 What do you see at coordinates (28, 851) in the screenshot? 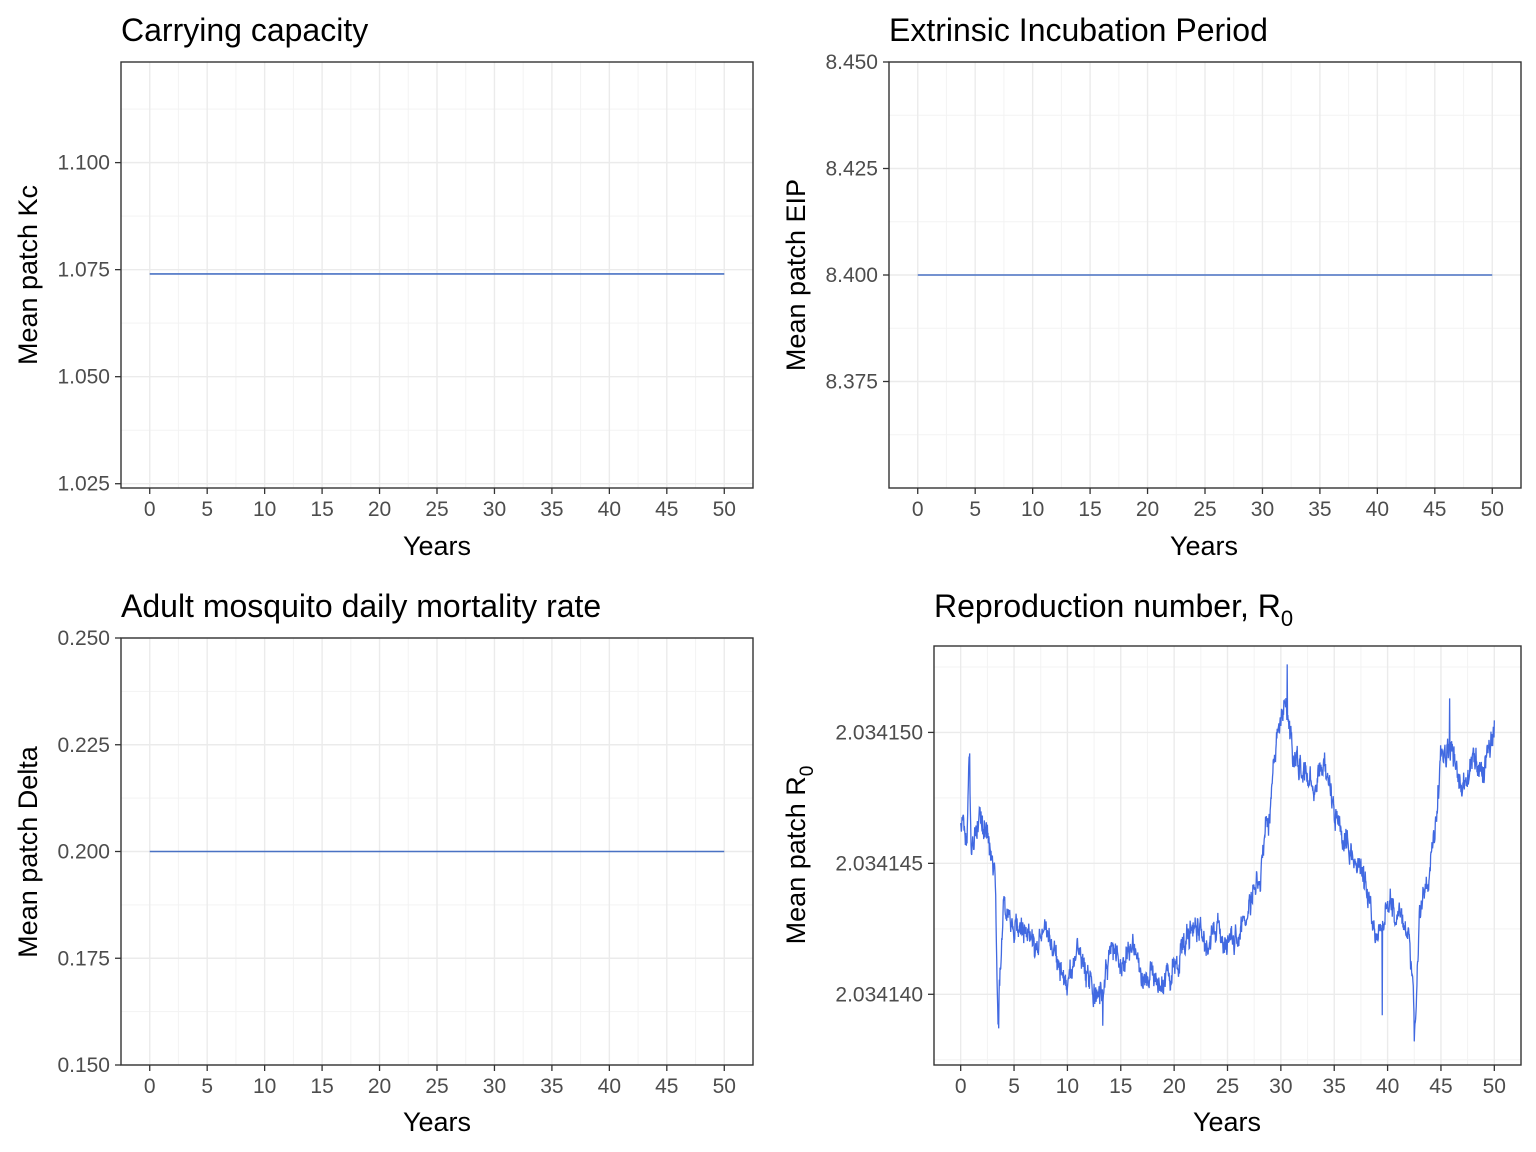
I see `y-axis-title: Mean patch Delta` at bounding box center [28, 851].